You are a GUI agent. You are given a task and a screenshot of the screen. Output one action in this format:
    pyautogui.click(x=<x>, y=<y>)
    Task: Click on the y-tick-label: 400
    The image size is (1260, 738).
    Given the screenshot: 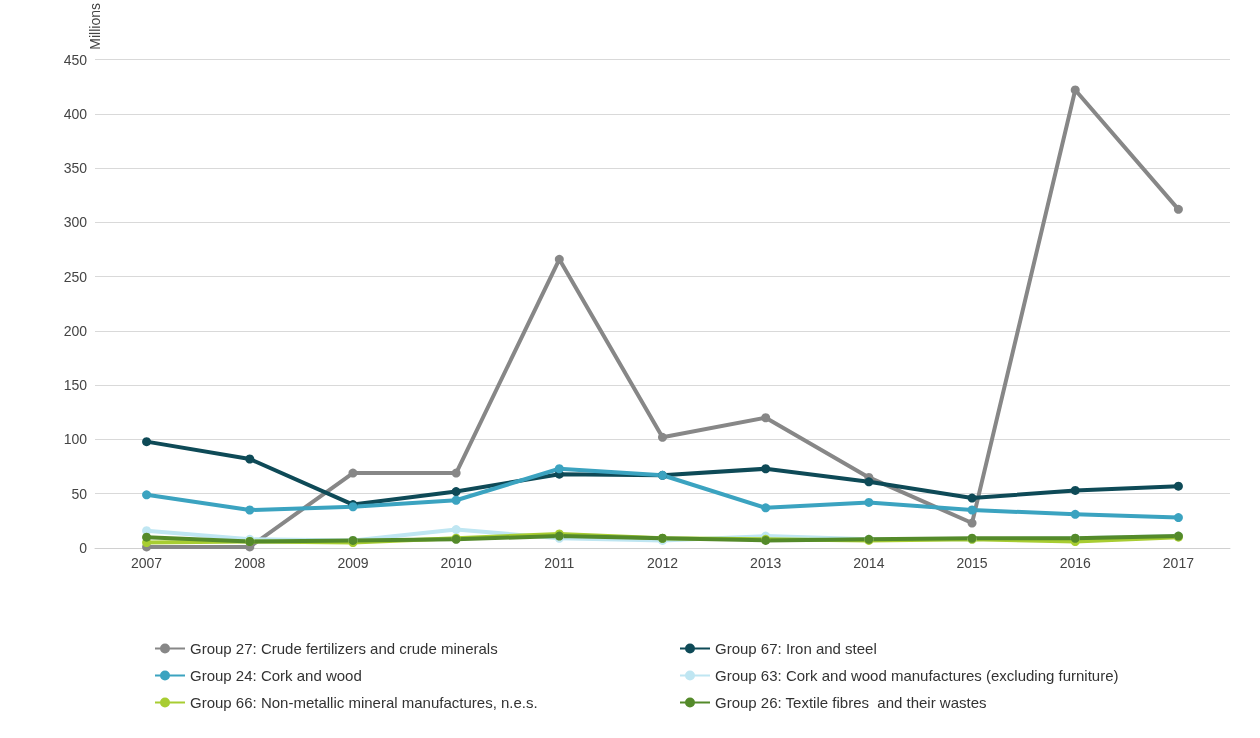 What is the action you would take?
    pyautogui.click(x=75, y=113)
    